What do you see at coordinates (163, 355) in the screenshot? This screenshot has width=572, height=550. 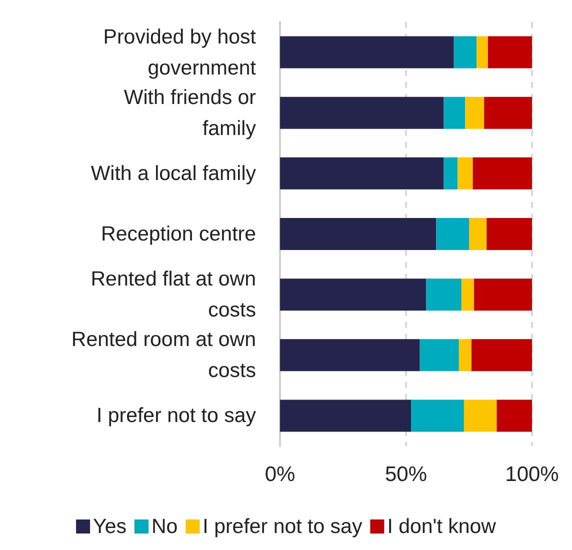 I see `y-tick-label: Rented room at own costs` at bounding box center [163, 355].